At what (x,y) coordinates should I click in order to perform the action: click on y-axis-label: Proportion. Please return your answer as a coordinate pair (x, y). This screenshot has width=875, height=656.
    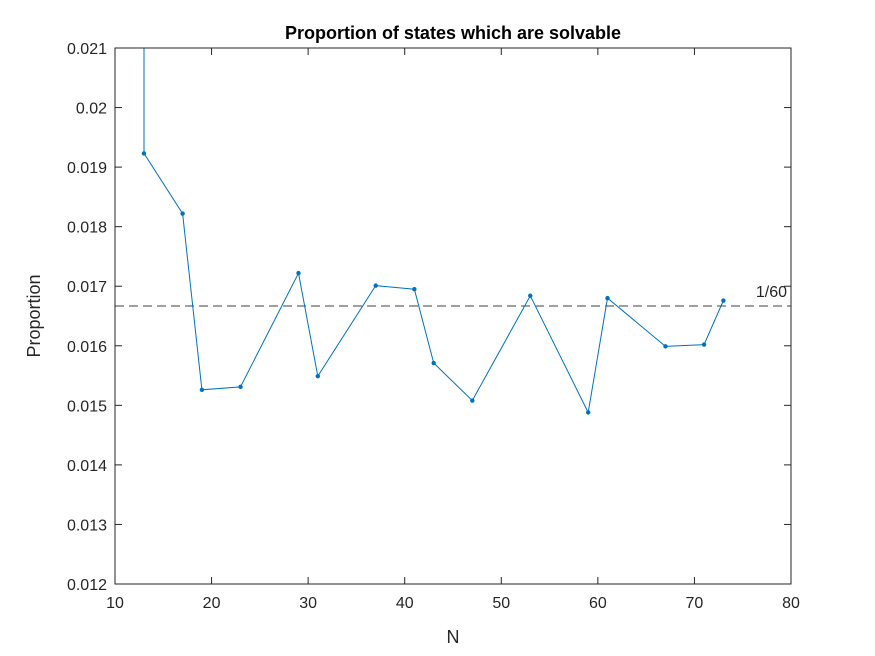
    Looking at the image, I should click on (34, 315).